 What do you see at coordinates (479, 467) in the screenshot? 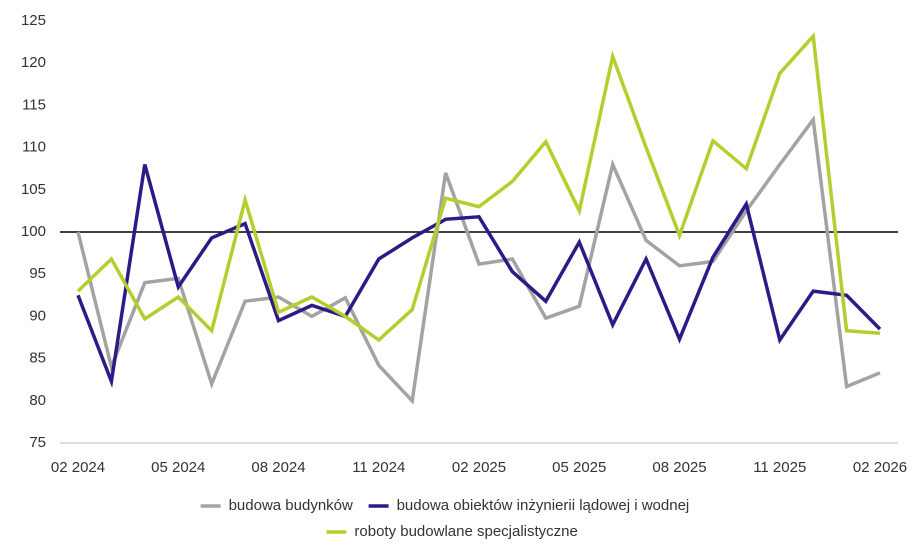
I see `x-tick-label: 02 2025` at bounding box center [479, 467].